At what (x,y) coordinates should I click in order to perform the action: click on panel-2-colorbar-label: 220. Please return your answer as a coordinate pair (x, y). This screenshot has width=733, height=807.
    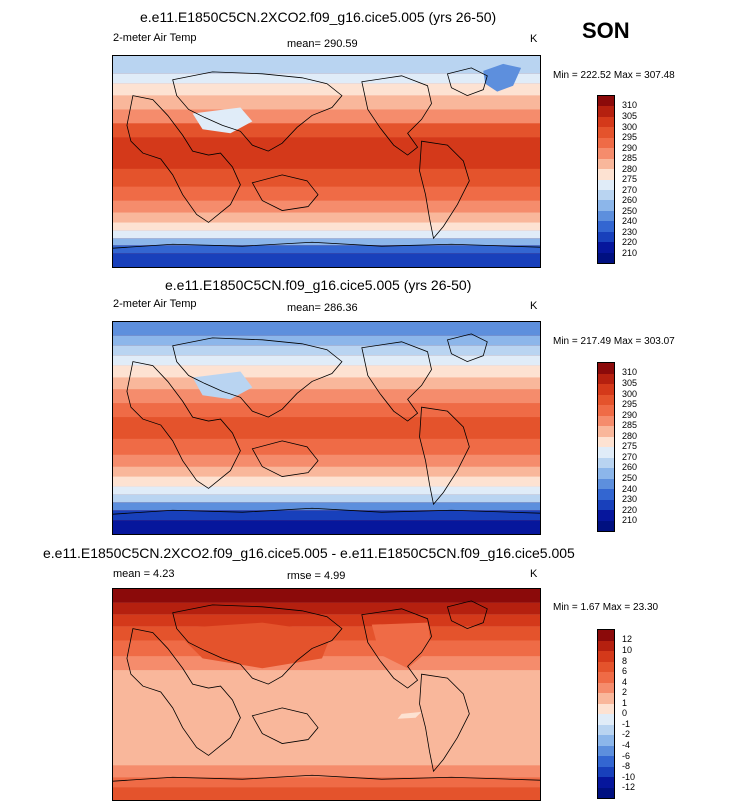
    Looking at the image, I should click on (630, 510).